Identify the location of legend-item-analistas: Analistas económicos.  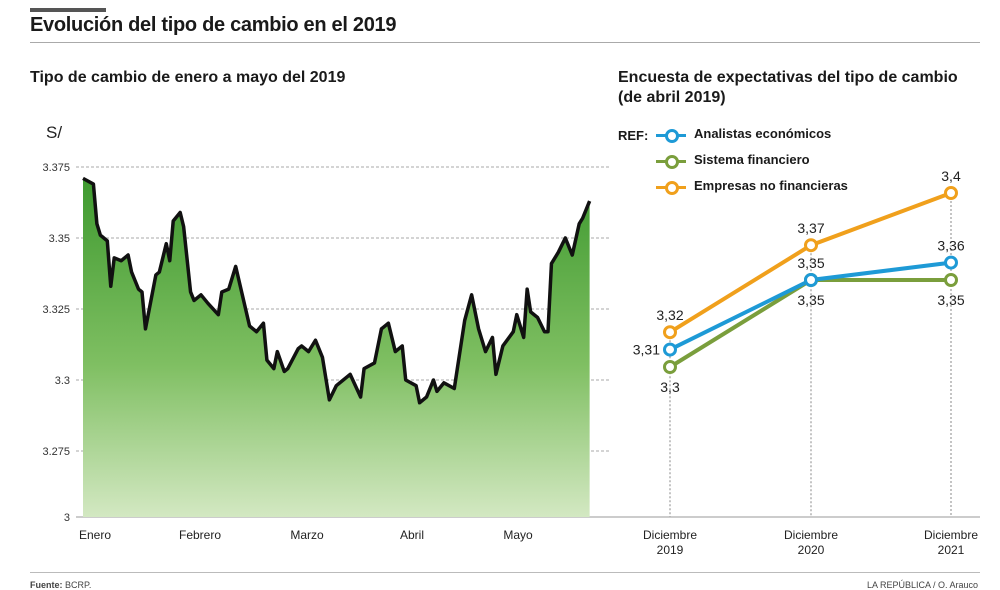
(743, 135).